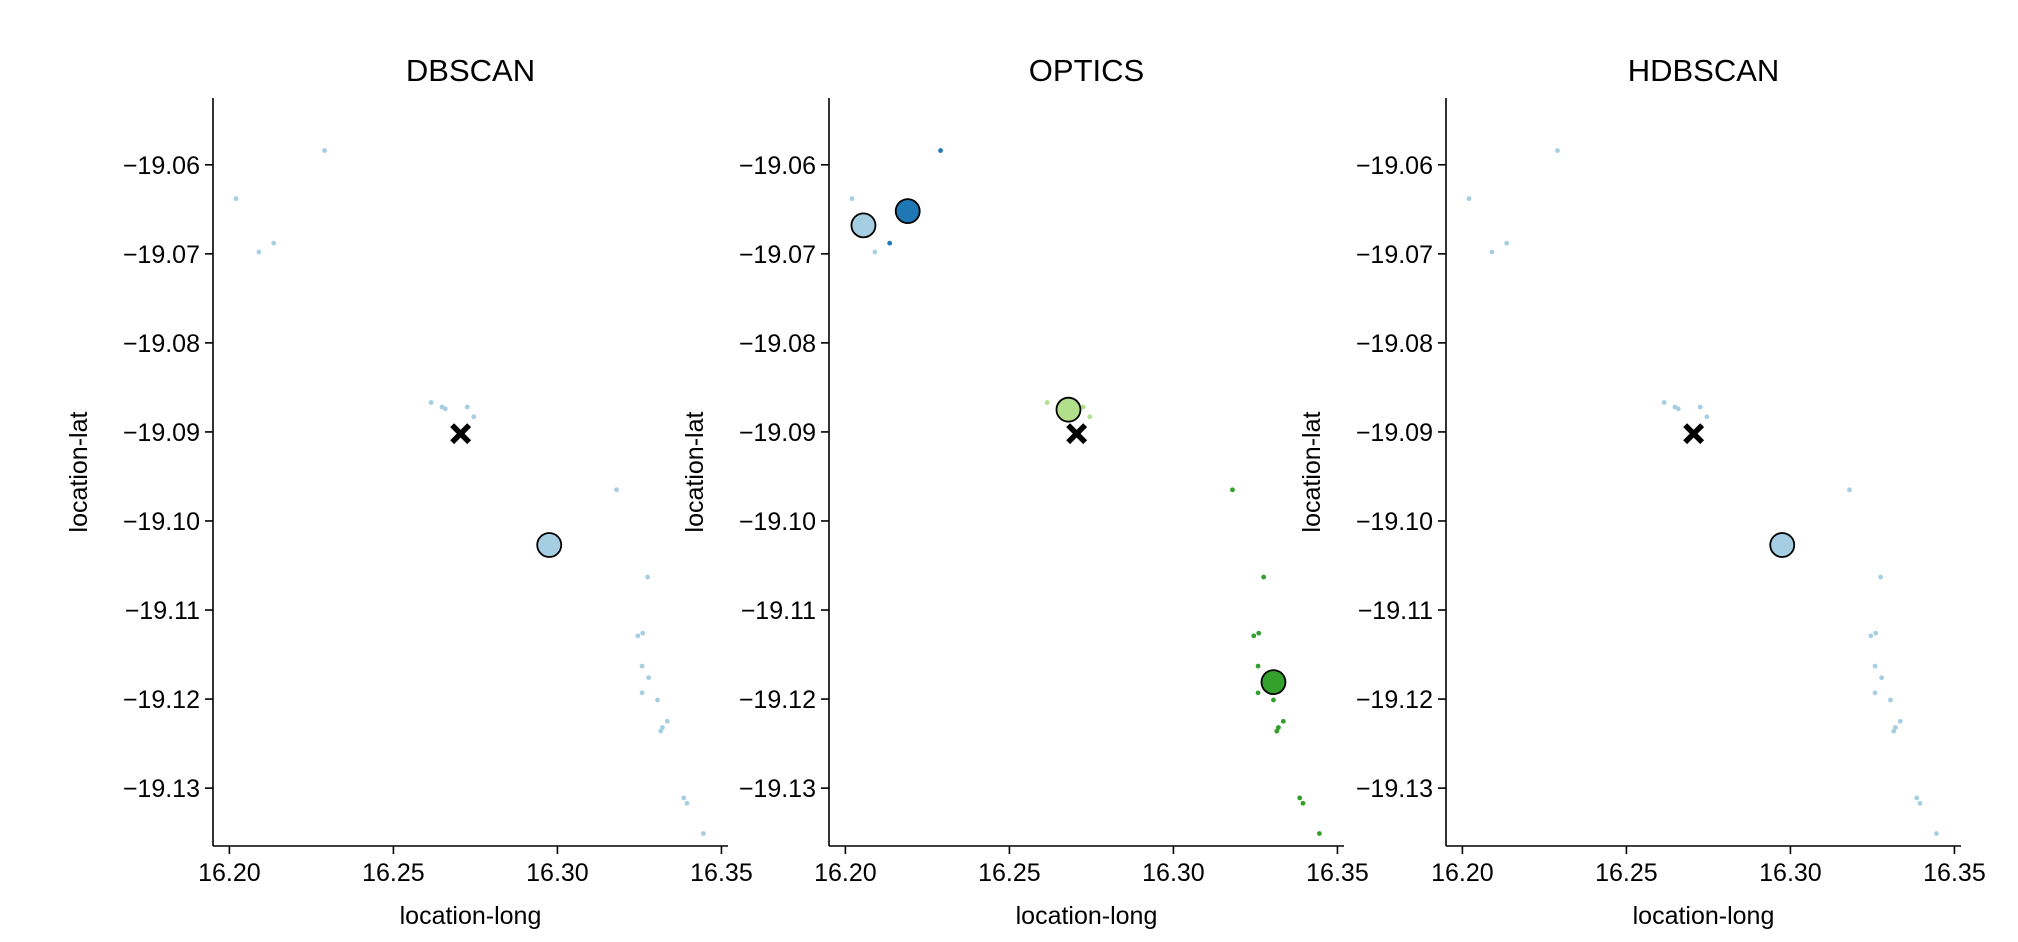 Image resolution: width=2018 pixels, height=942 pixels. Describe the element at coordinates (470, 70) in the screenshot. I see `chart-title: DBSCAN` at that location.